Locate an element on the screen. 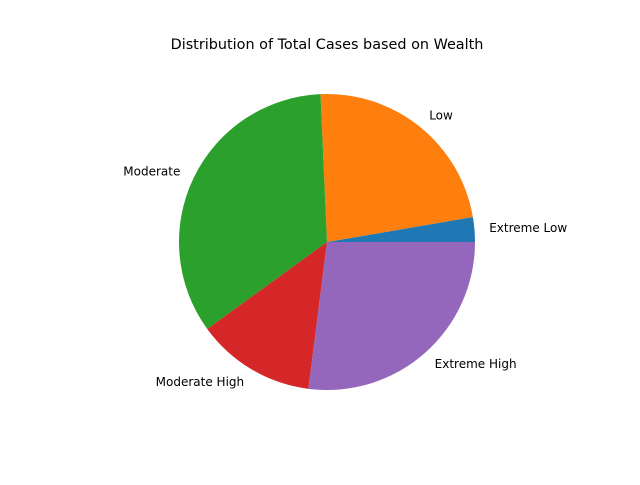 The height and width of the screenshot is (485, 640). pie-slice-extreme-low is located at coordinates (401, 229).